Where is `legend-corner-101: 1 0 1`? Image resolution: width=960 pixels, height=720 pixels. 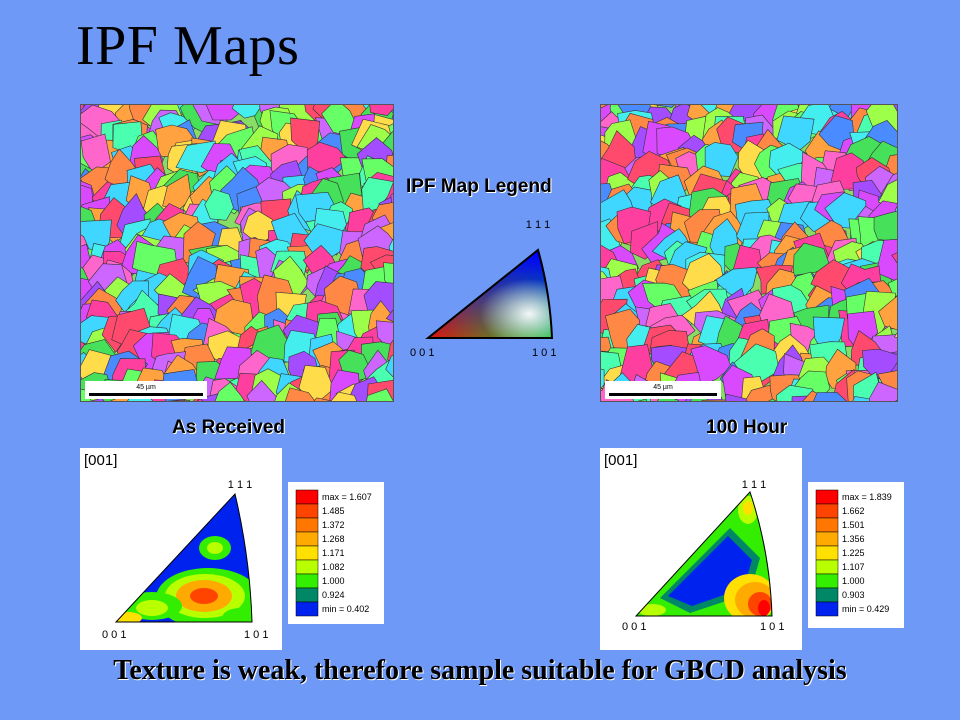
legend-corner-101: 1 0 1 is located at coordinates (544, 353).